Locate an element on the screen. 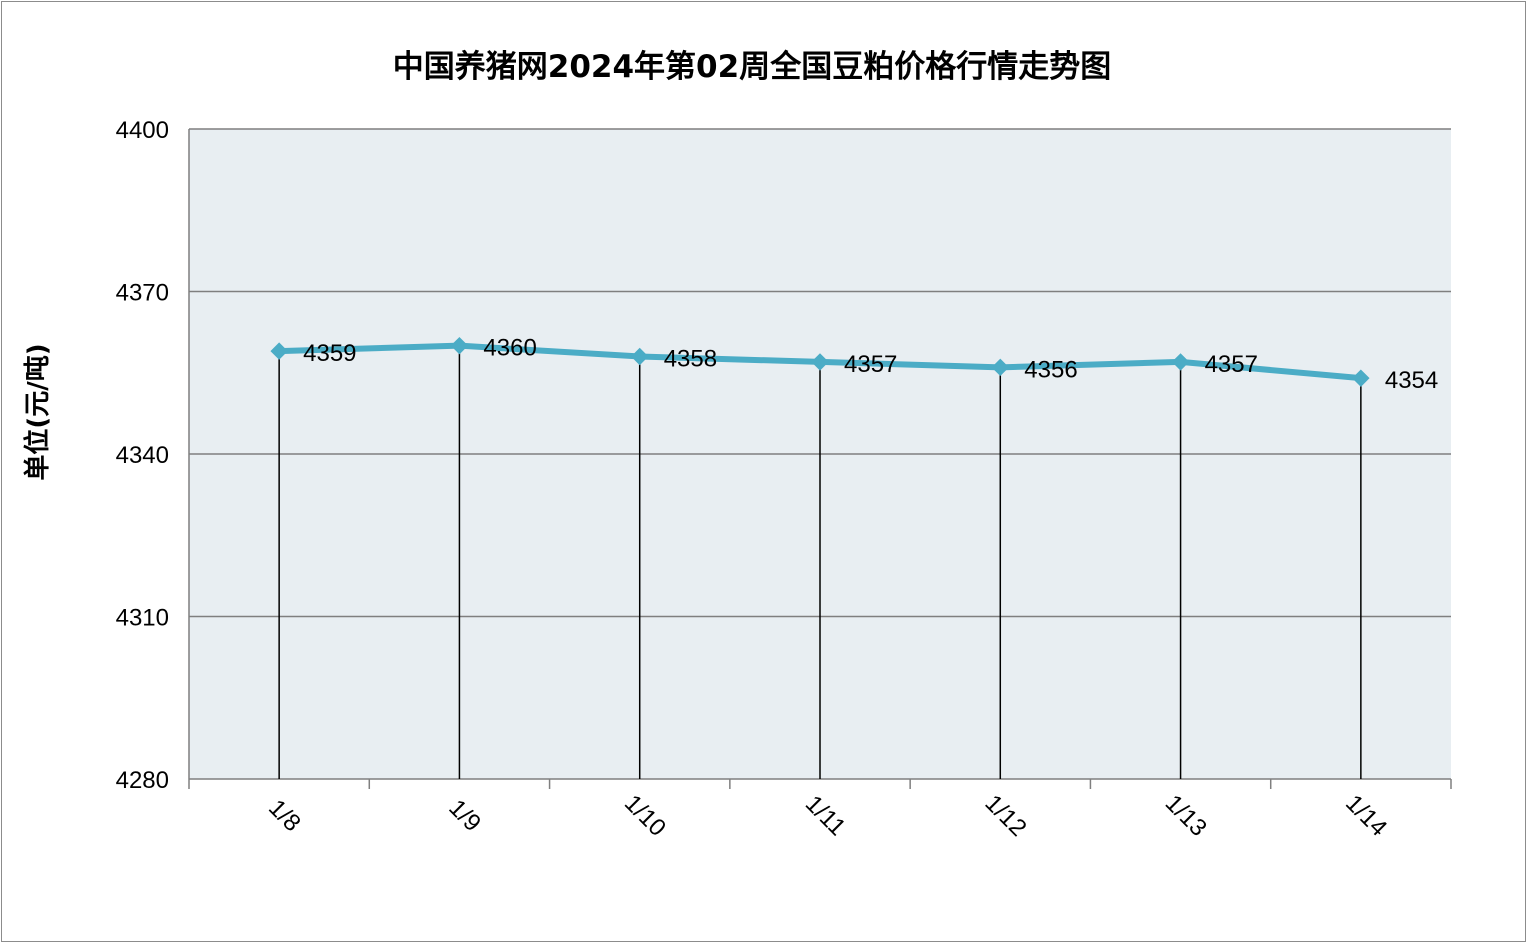 The image size is (1529, 945). chart-title: 中国养猪网2024年第02周全国豆粕价格行情走势图 is located at coordinates (752, 67).